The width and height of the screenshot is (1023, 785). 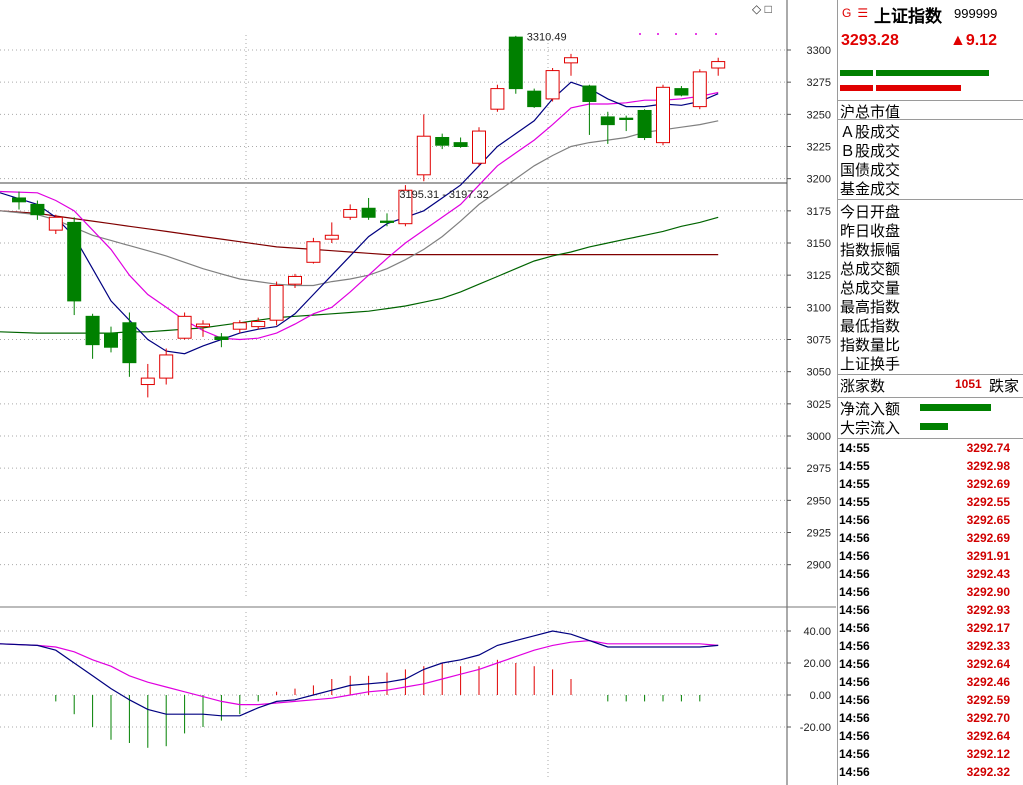 I want to click on tick-price: 3292.17, so click(x=988, y=628).